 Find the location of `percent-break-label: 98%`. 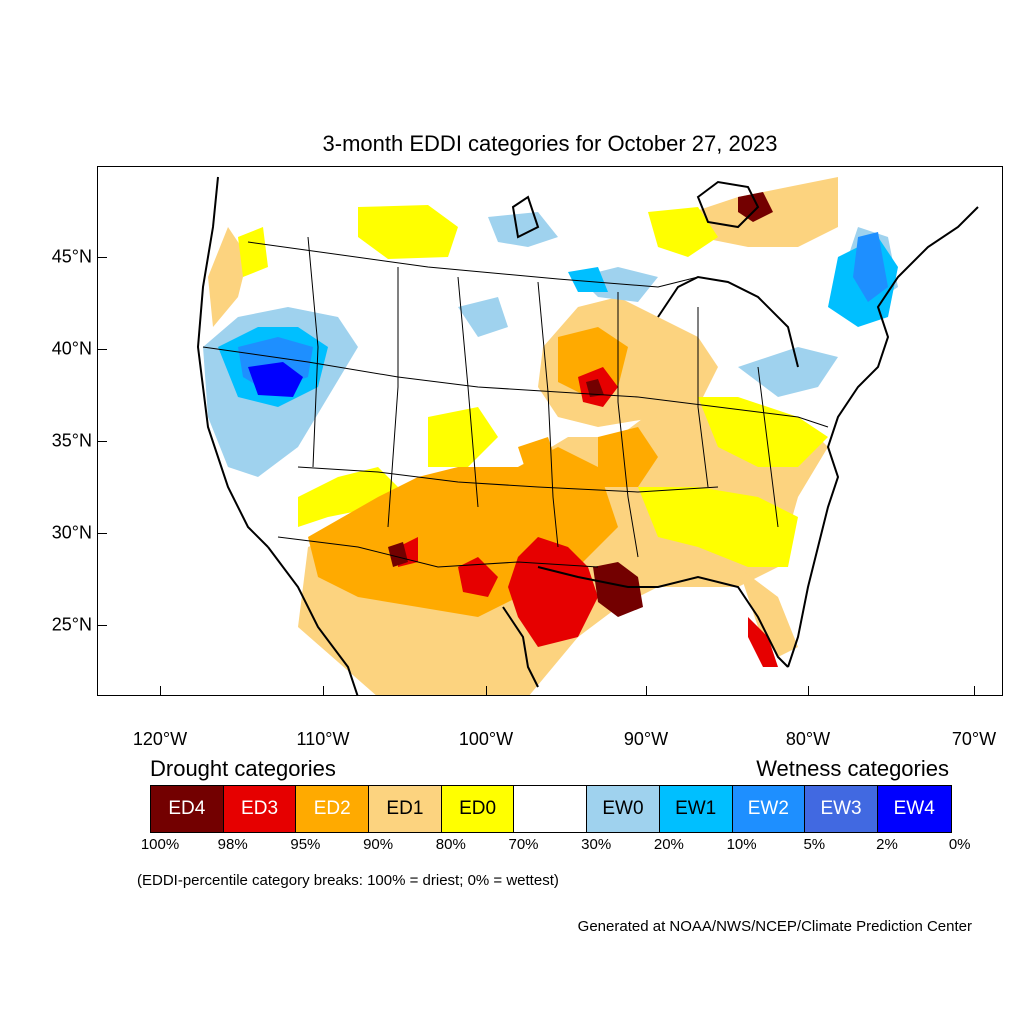

percent-break-label: 98% is located at coordinates (232, 844).